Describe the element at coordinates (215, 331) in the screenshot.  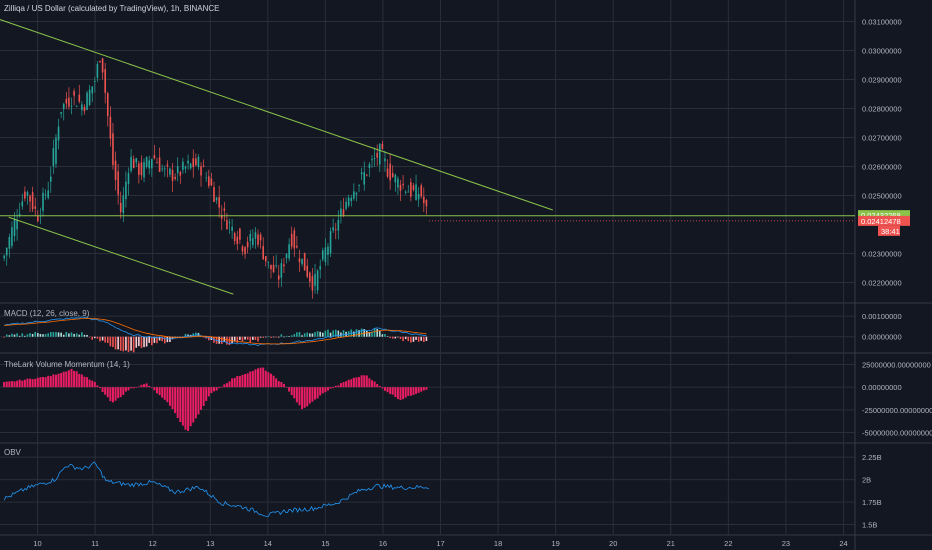
I see `signal-line` at that location.